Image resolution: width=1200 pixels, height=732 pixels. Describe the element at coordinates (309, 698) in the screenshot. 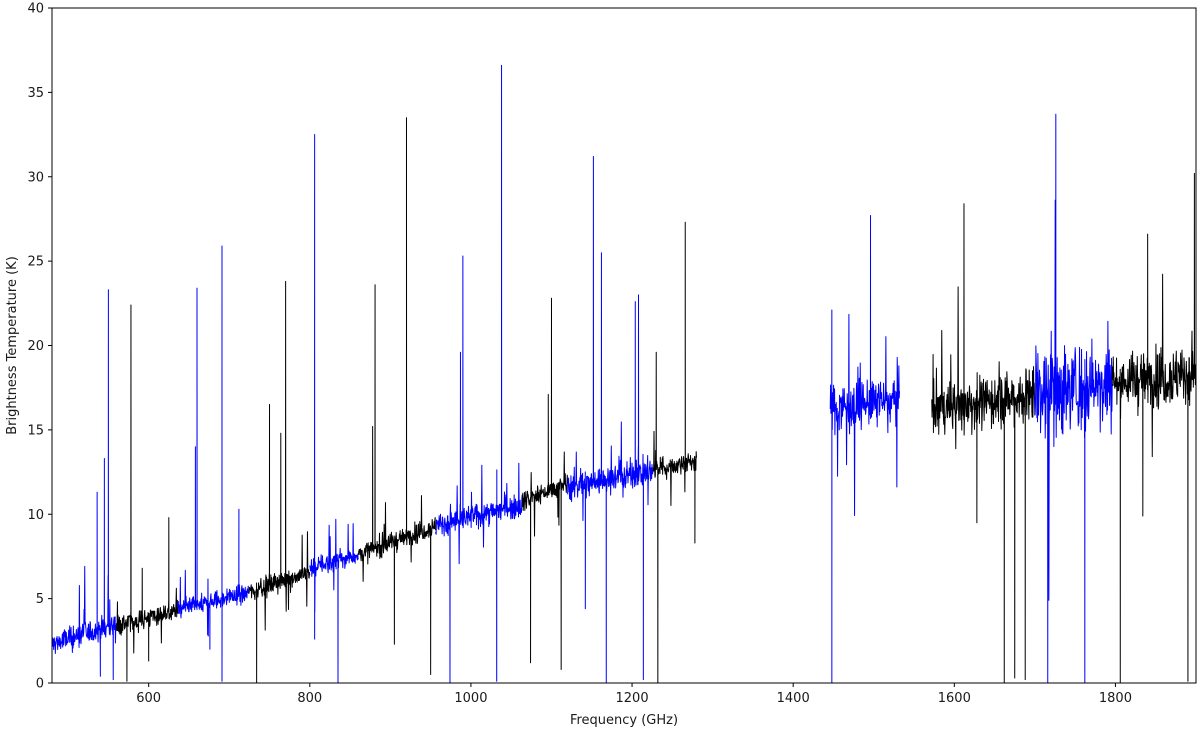

I see `x-tick-label: 800` at that location.